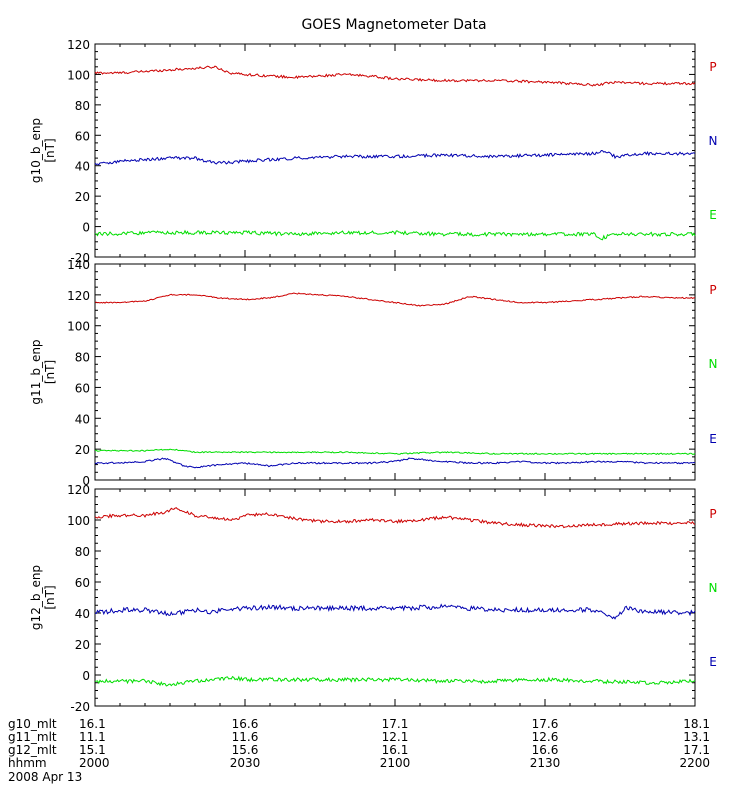 The image size is (750, 800). What do you see at coordinates (32, 737) in the screenshot?
I see `x-row-label: g11_mlt` at bounding box center [32, 737].